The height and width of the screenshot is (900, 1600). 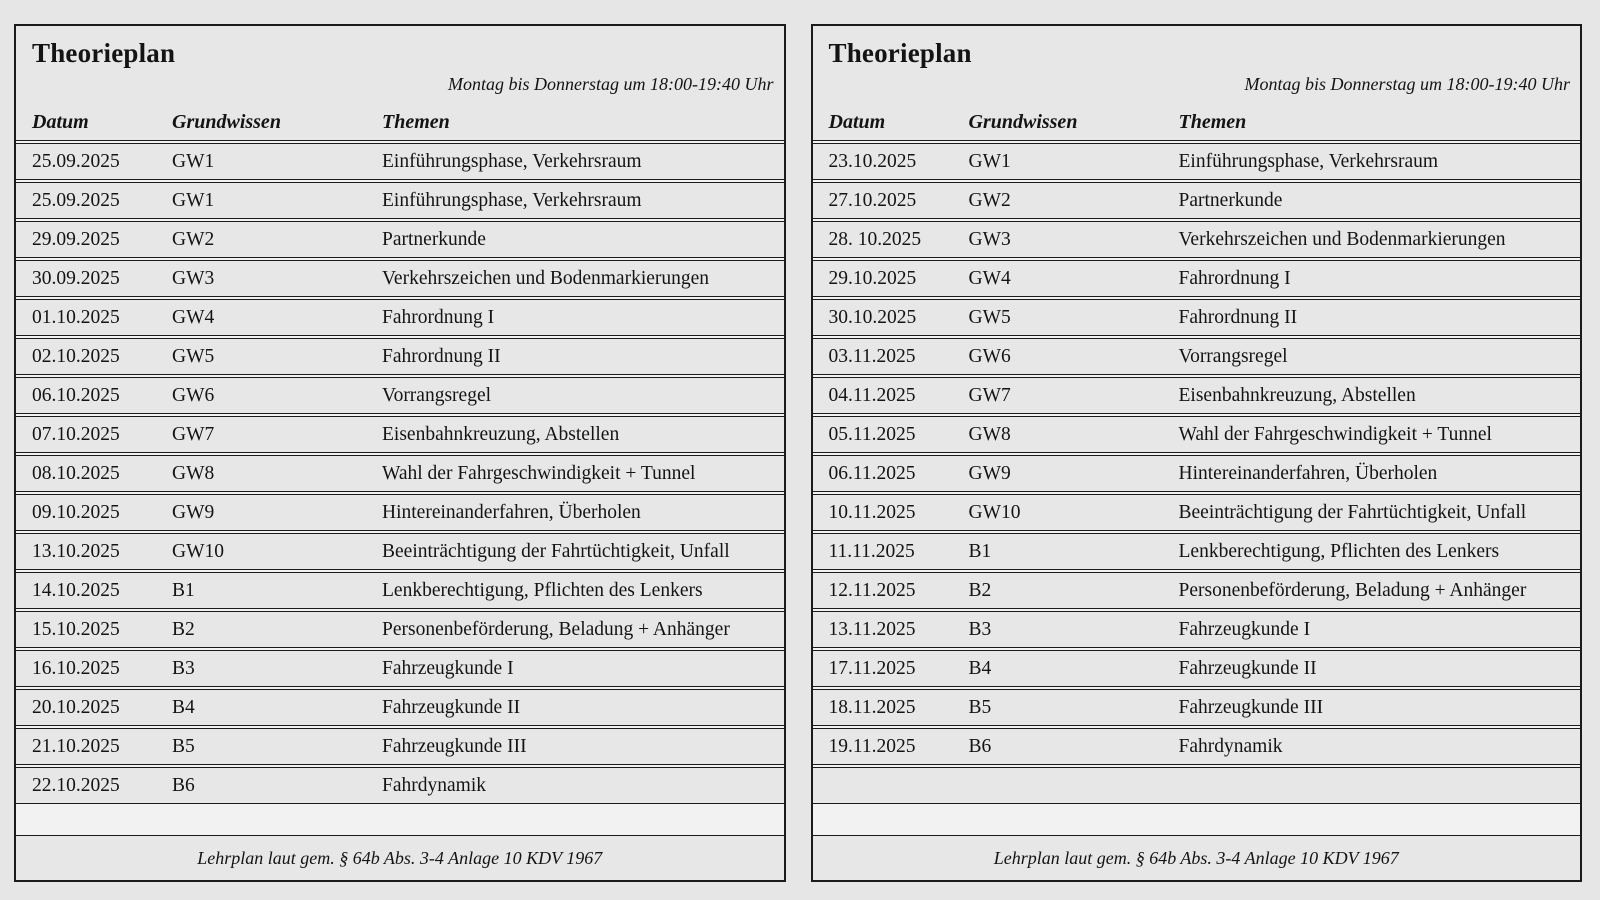 I want to click on cell-datum: 21.10.2025, so click(x=76, y=746).